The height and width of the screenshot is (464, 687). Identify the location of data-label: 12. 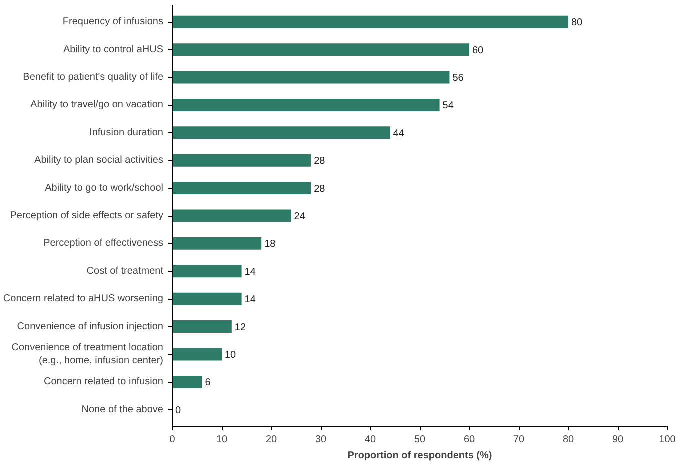
(240, 328).